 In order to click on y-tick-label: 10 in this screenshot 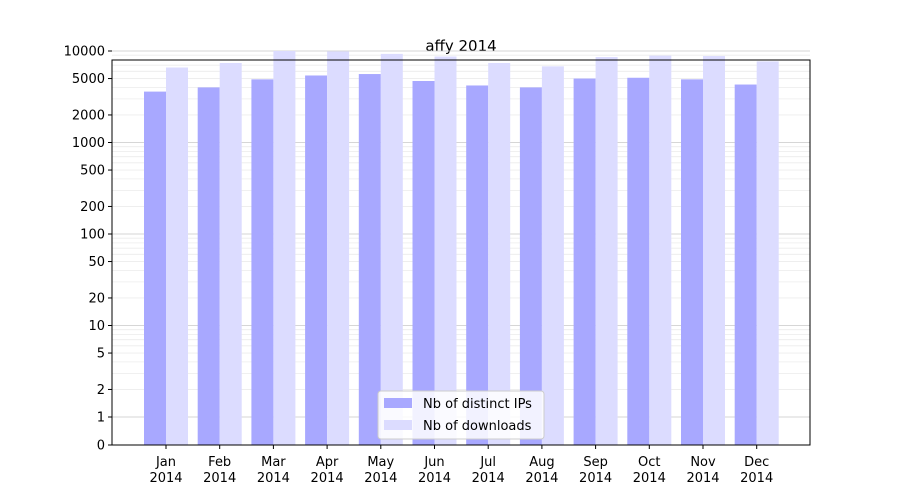, I will do `click(96, 326)`.